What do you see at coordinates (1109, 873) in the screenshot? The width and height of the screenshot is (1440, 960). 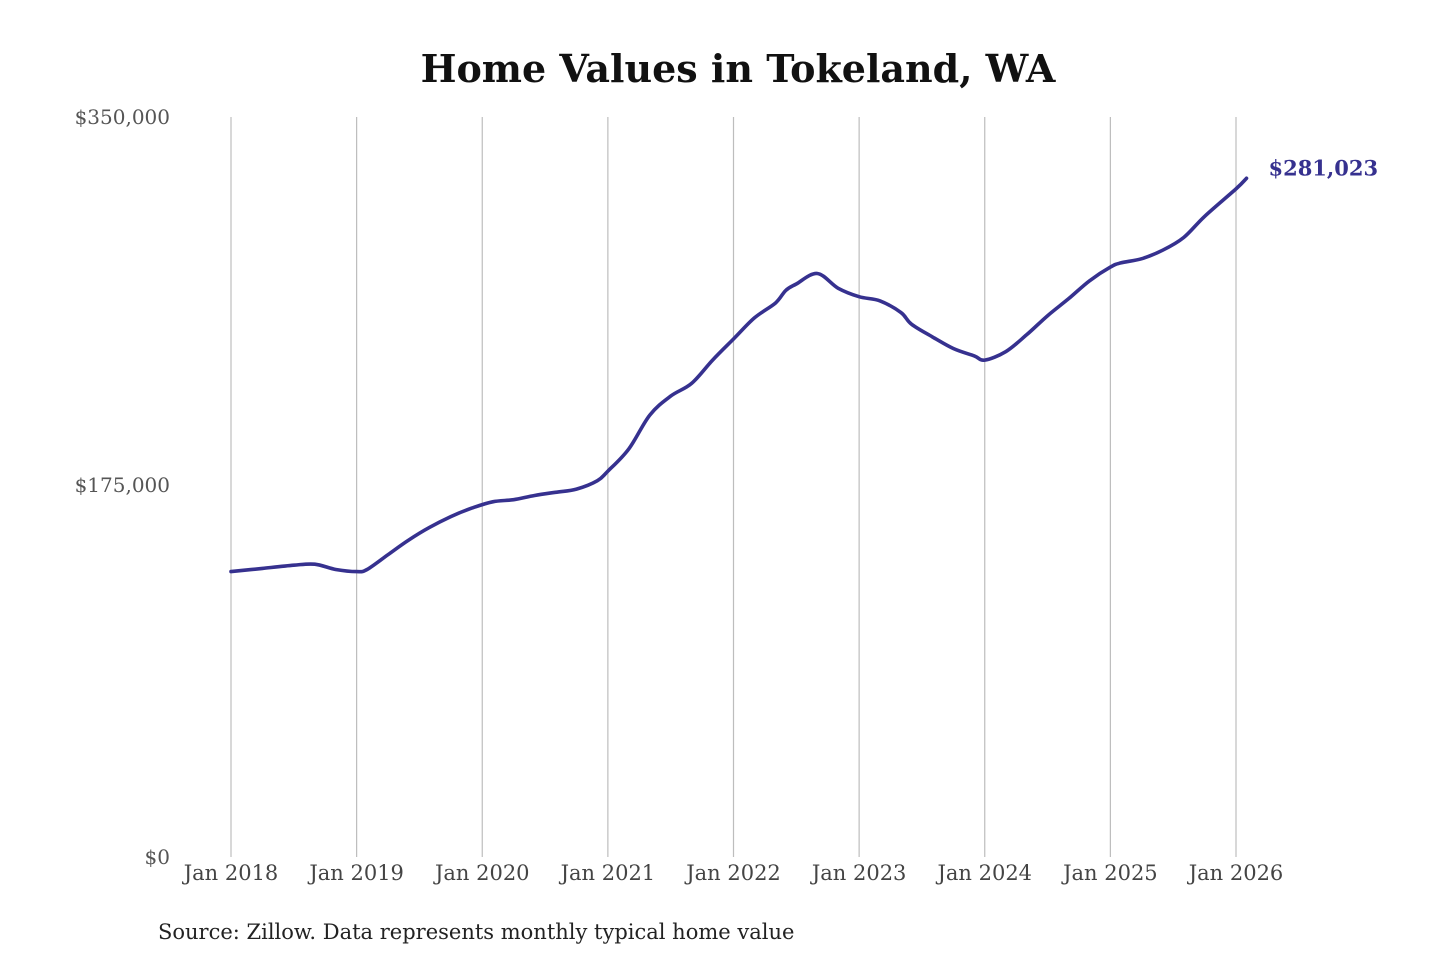 I see `x-tick-label-7: Jan 2025` at bounding box center [1109, 873].